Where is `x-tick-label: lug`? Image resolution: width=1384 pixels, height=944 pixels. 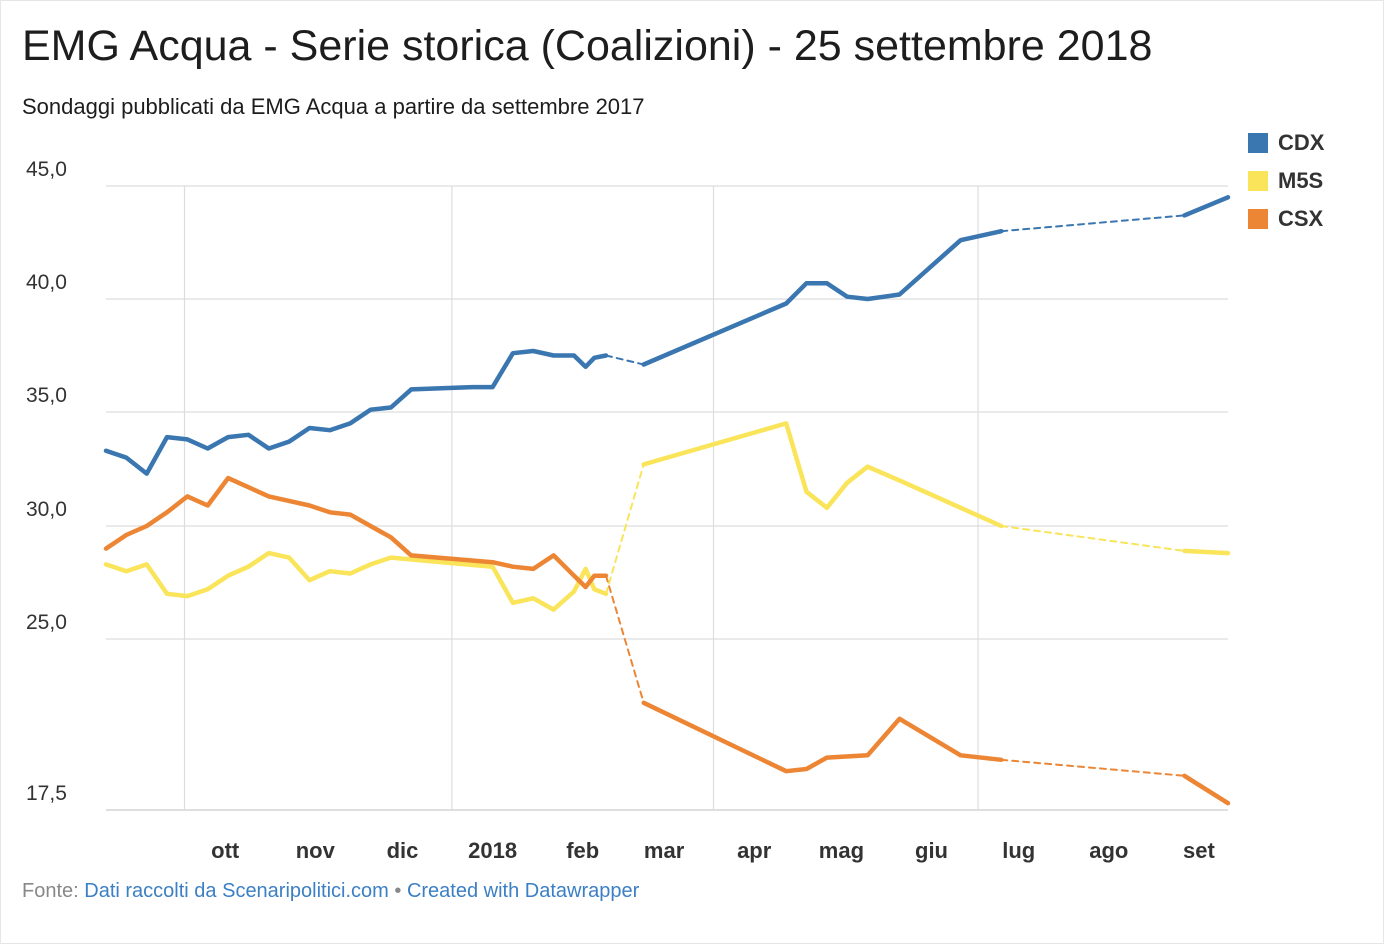 x-tick-label: lug is located at coordinates (1018, 850).